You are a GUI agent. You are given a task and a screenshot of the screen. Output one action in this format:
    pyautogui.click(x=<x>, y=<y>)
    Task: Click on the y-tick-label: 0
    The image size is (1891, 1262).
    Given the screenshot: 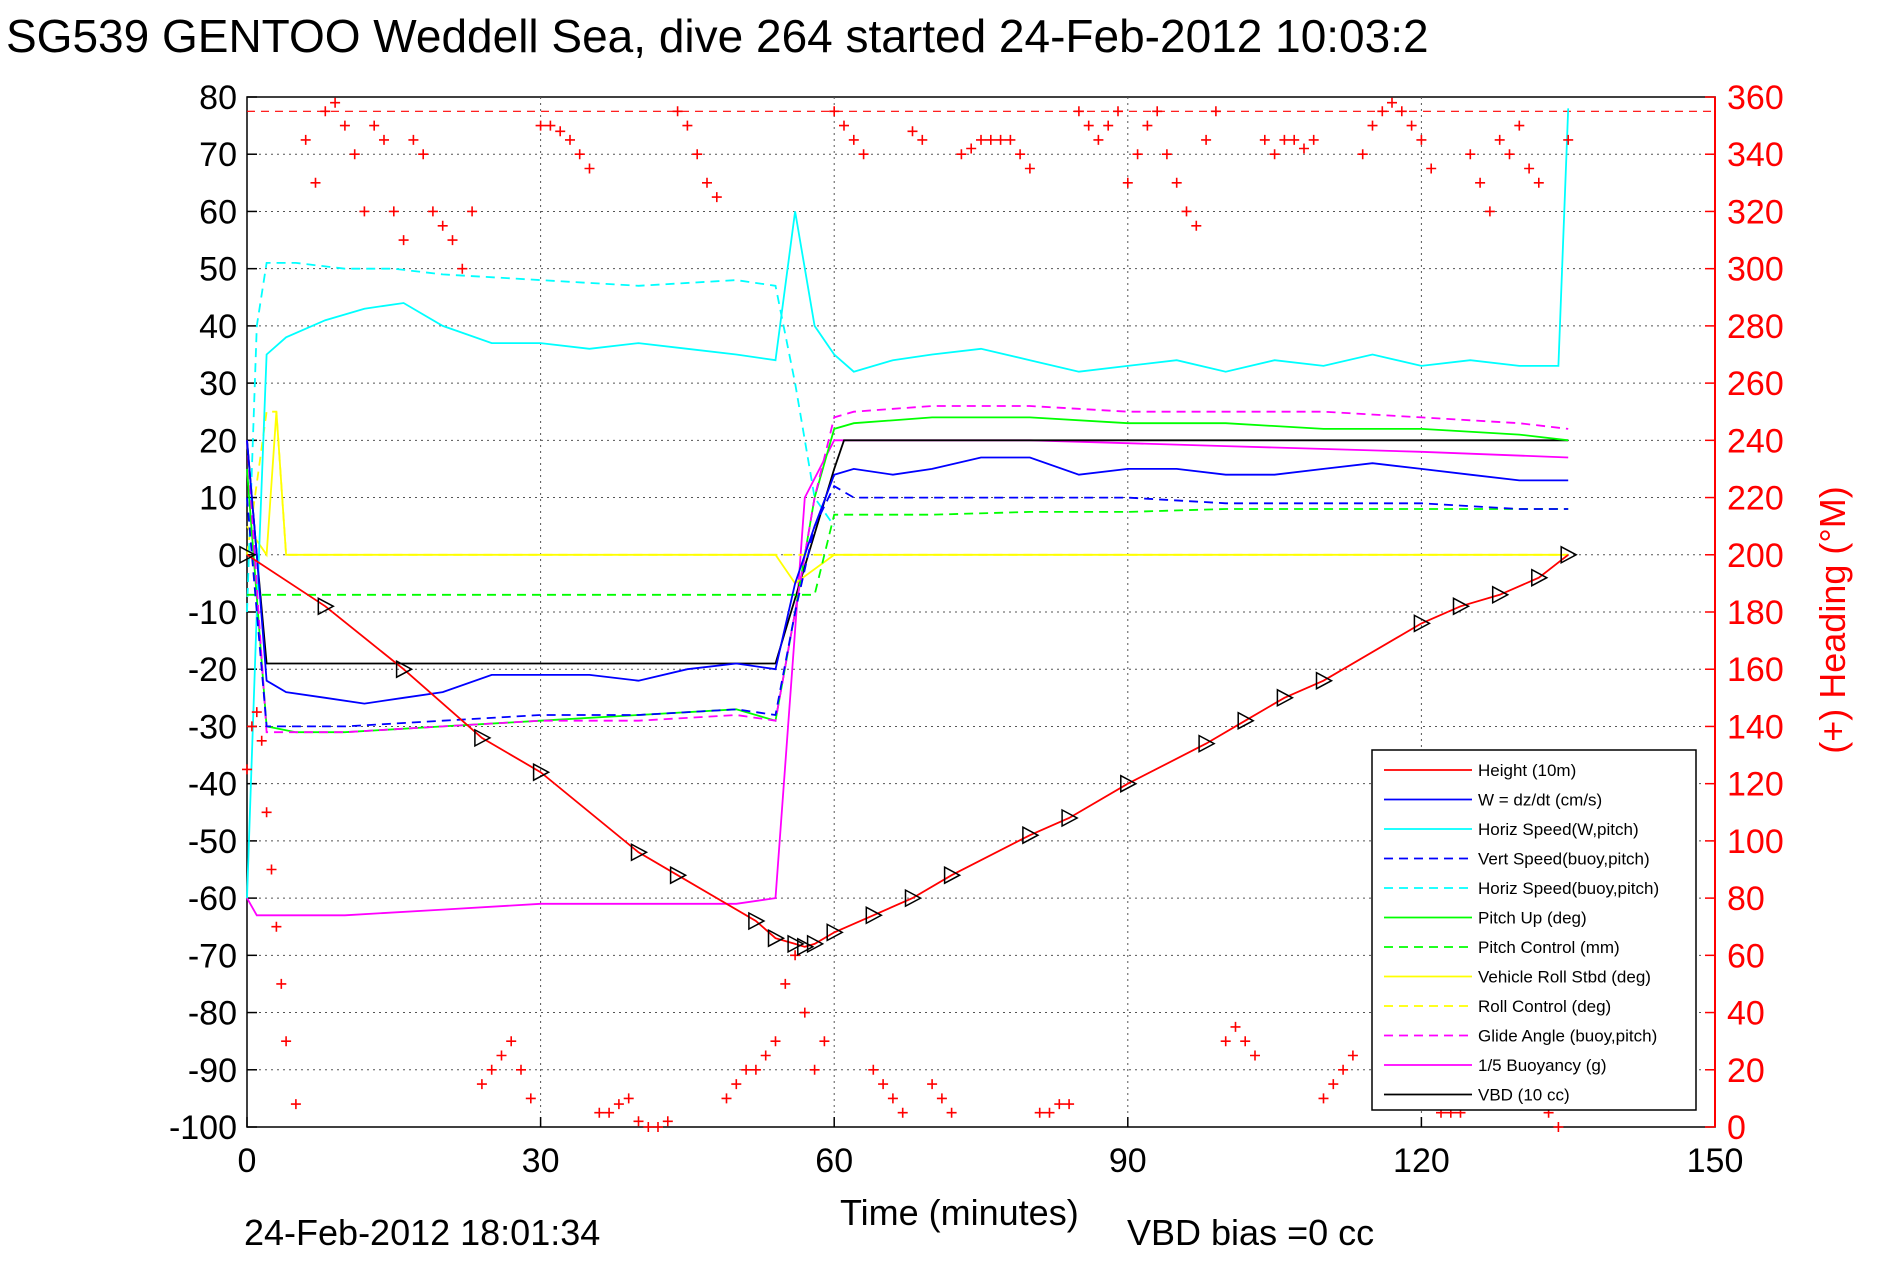 What is the action you would take?
    pyautogui.click(x=227, y=556)
    